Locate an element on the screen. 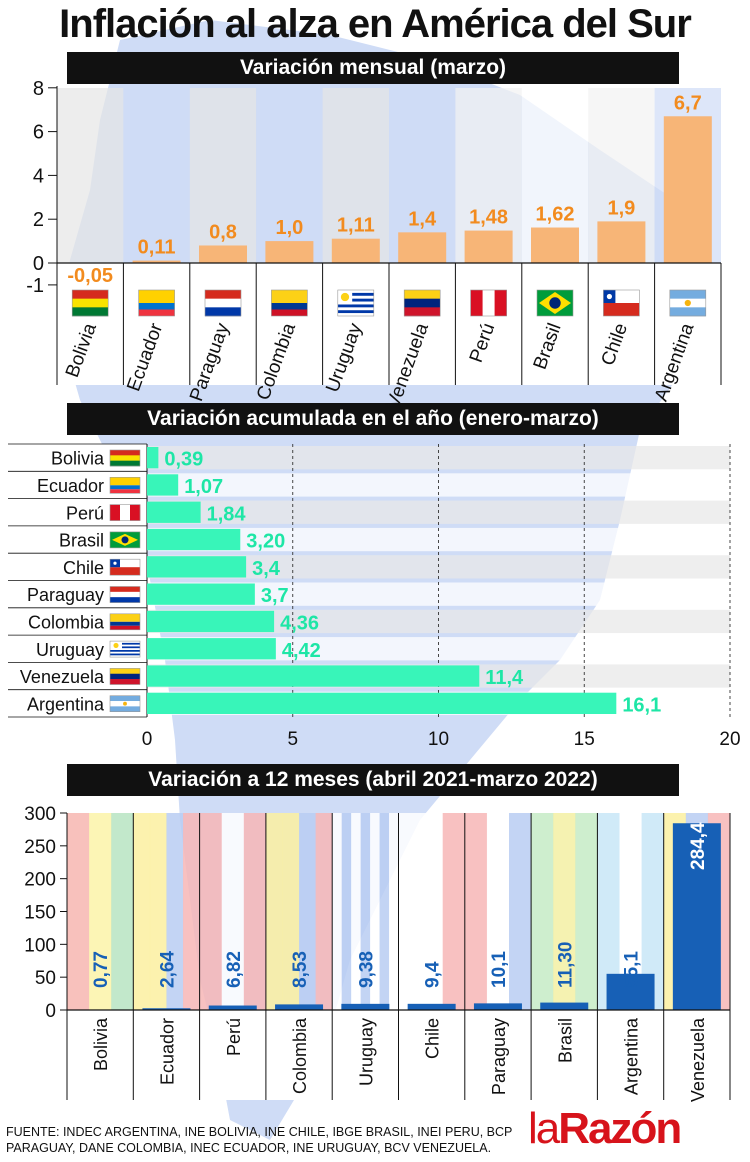 Image resolution: width=750 pixels, height=1162 pixels. monthly-value-label: 1,9 is located at coordinates (621, 208).